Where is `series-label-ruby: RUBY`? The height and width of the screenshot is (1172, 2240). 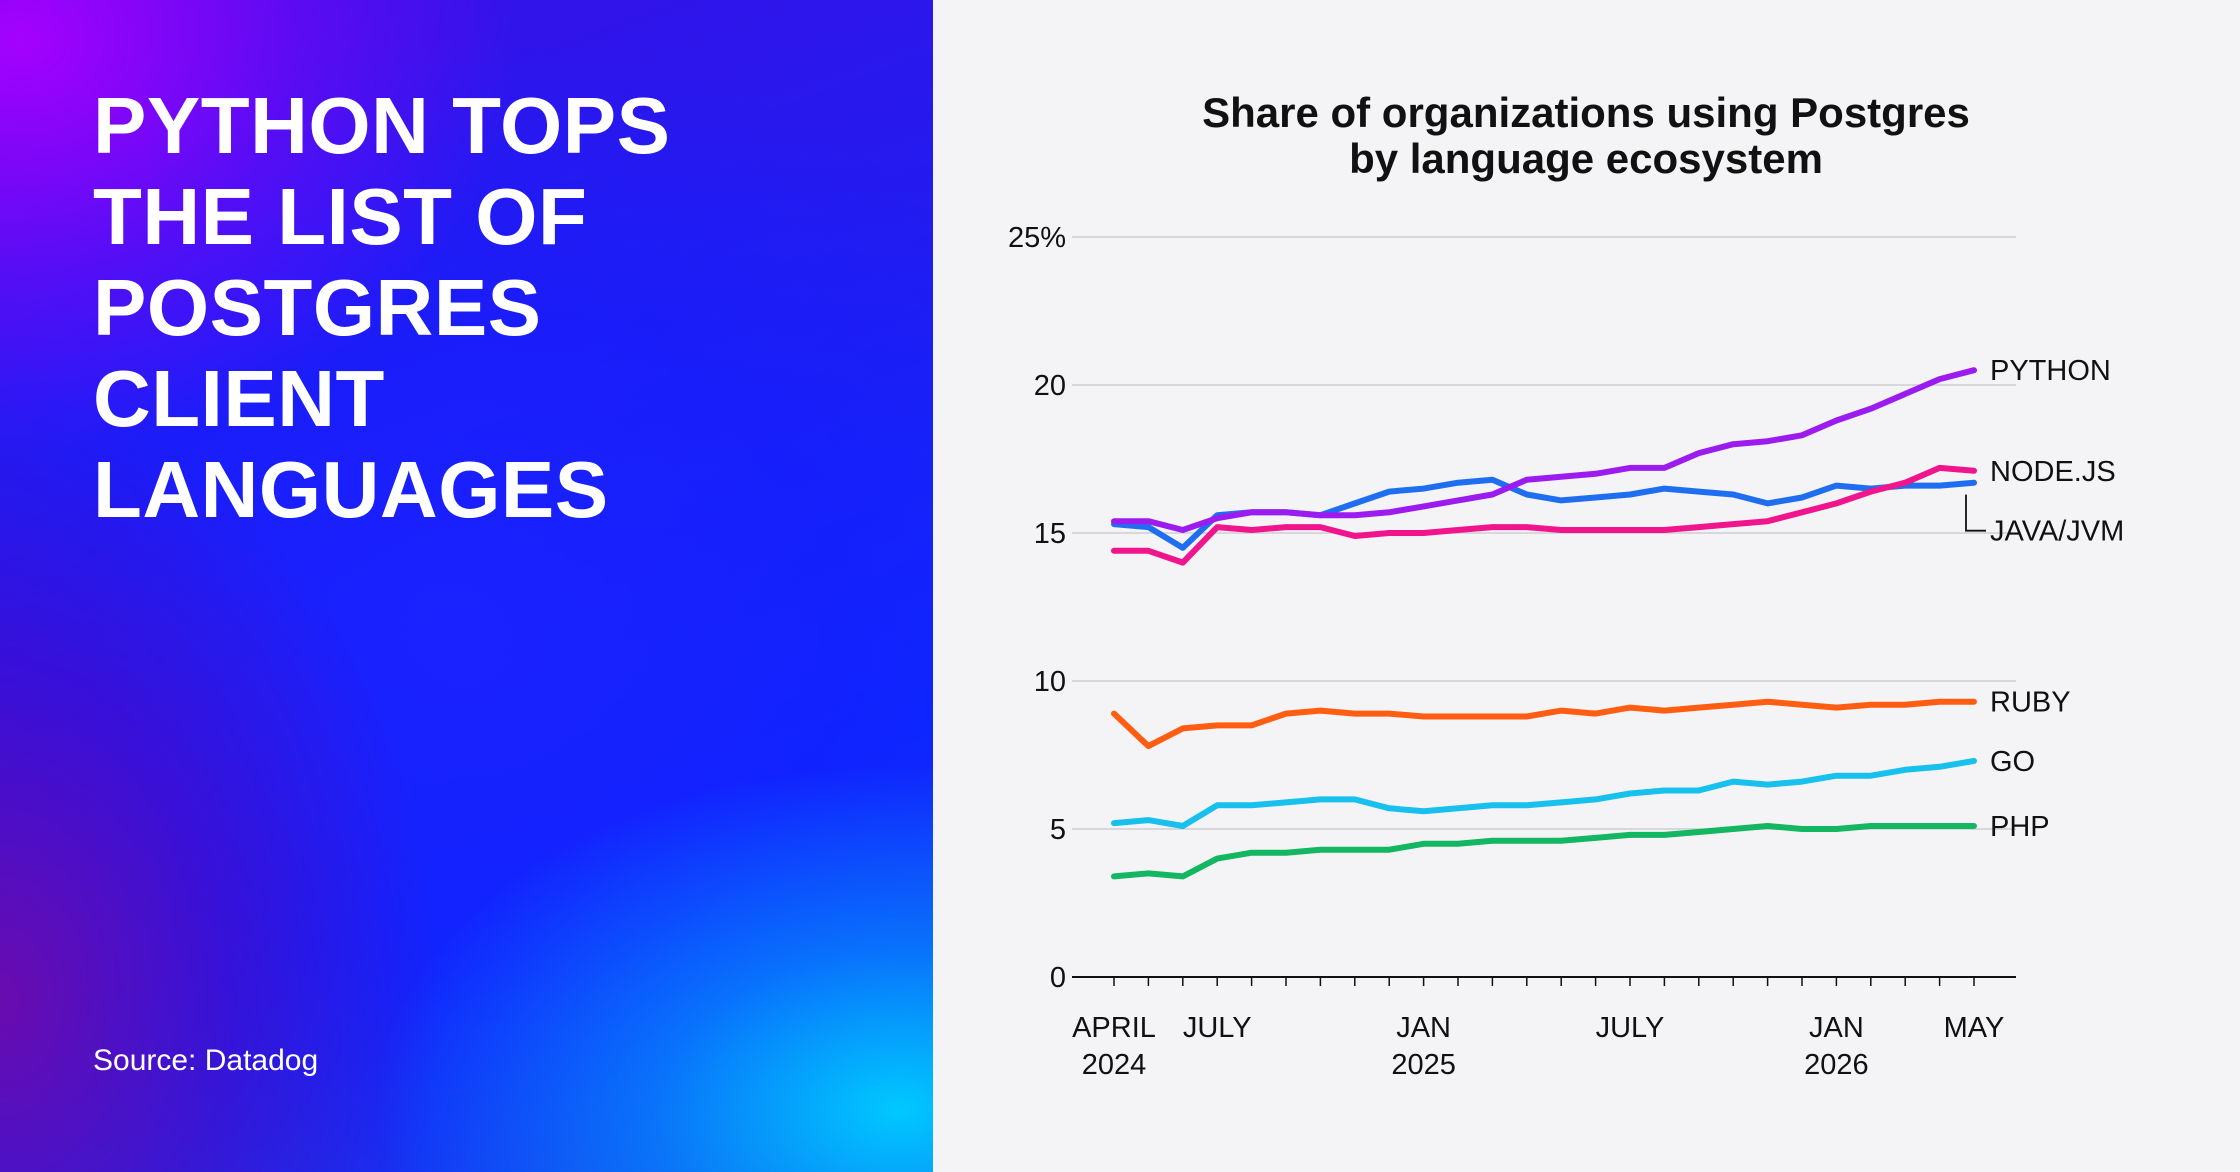 series-label-ruby: RUBY is located at coordinates (2030, 703).